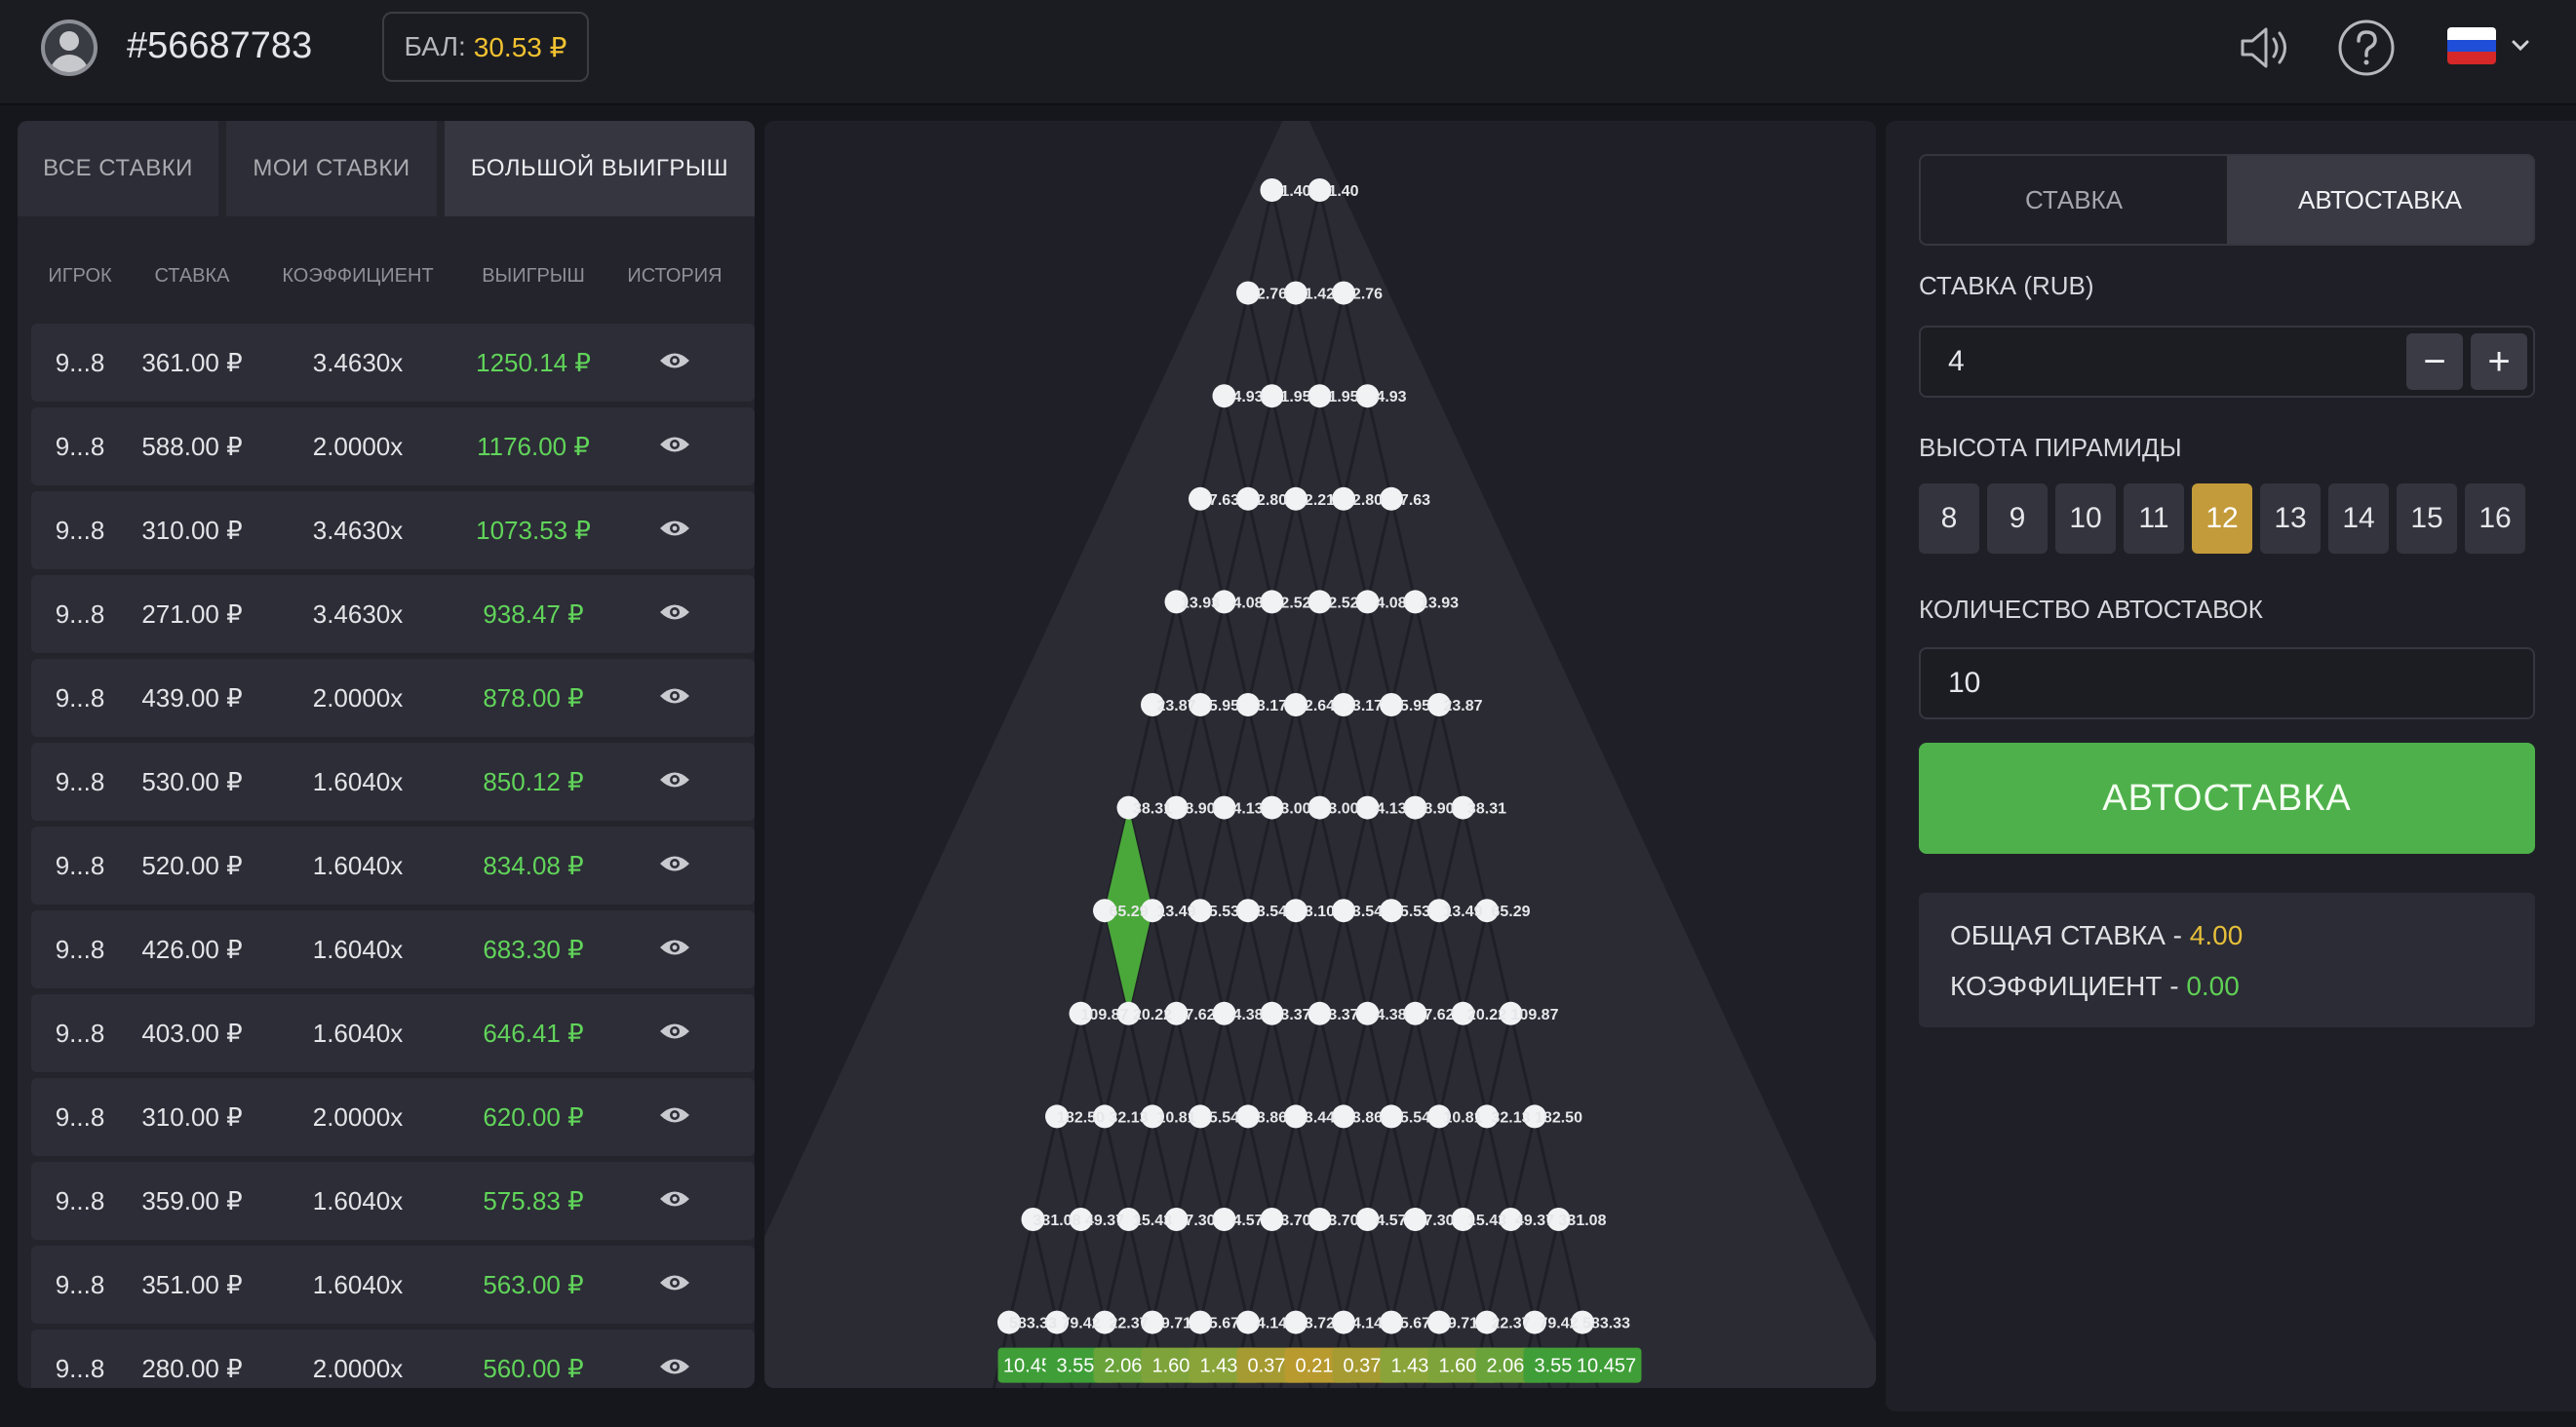 This screenshot has height=1427, width=2576. What do you see at coordinates (1415, 912) in the screenshot?
I see `multiplier-label: 5.53` at bounding box center [1415, 912].